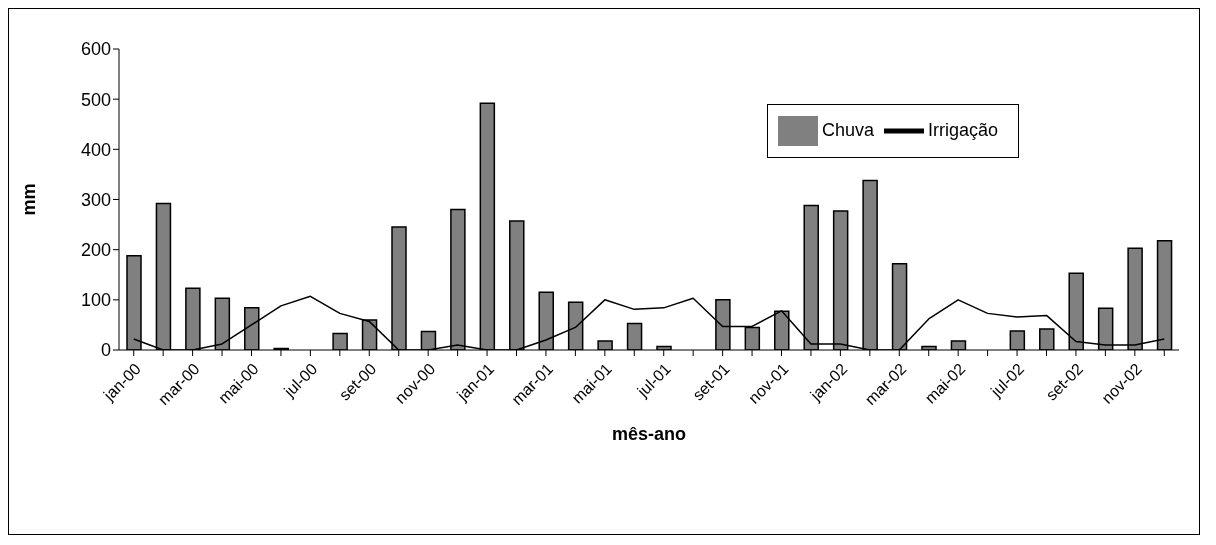 The height and width of the screenshot is (545, 1216). Describe the element at coordinates (95, 149) in the screenshot. I see `y-tick-label: 400` at that location.